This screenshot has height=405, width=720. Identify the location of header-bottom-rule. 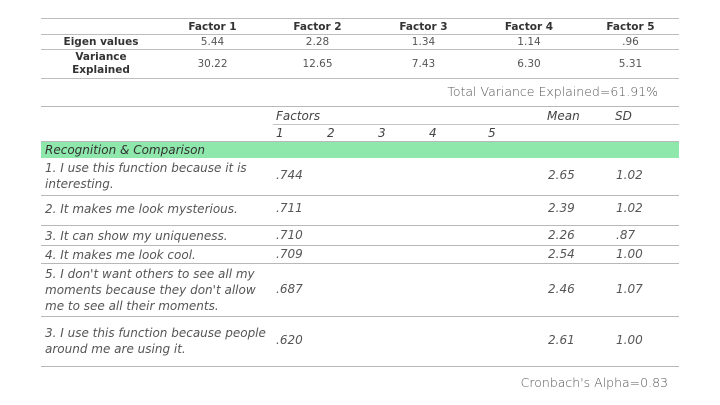
(360, 141).